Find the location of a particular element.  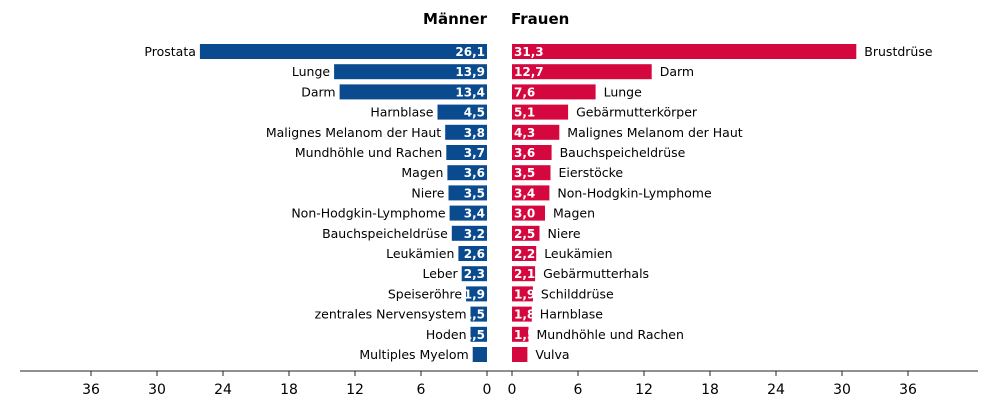

bar-men-multiples-myelom is located at coordinates (479, 354).